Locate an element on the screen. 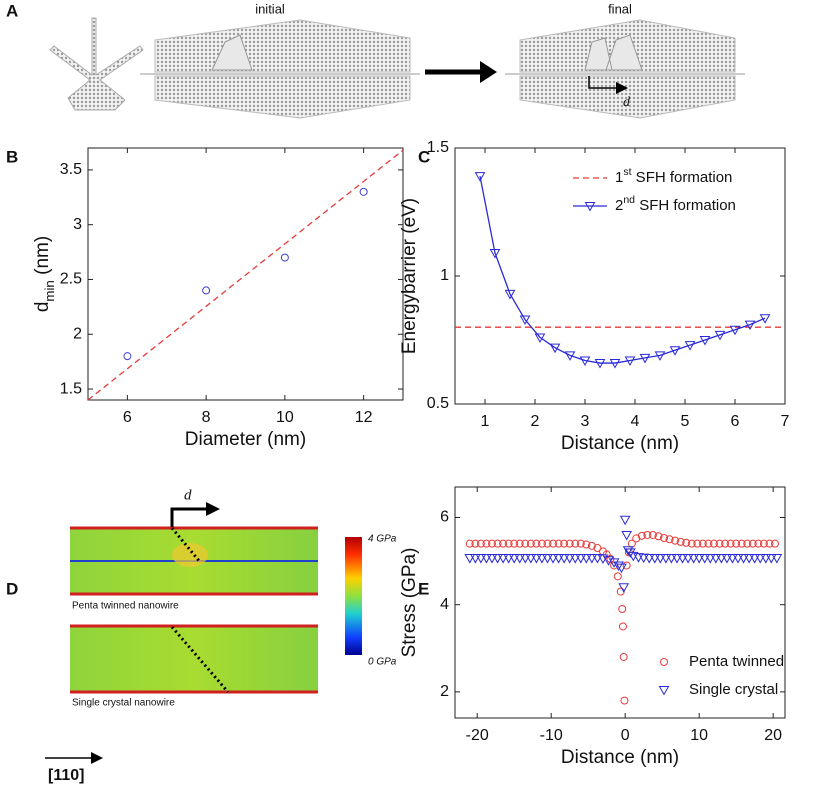 This screenshot has width=831, height=804. y-axis-label-part: d is located at coordinates (42, 307).